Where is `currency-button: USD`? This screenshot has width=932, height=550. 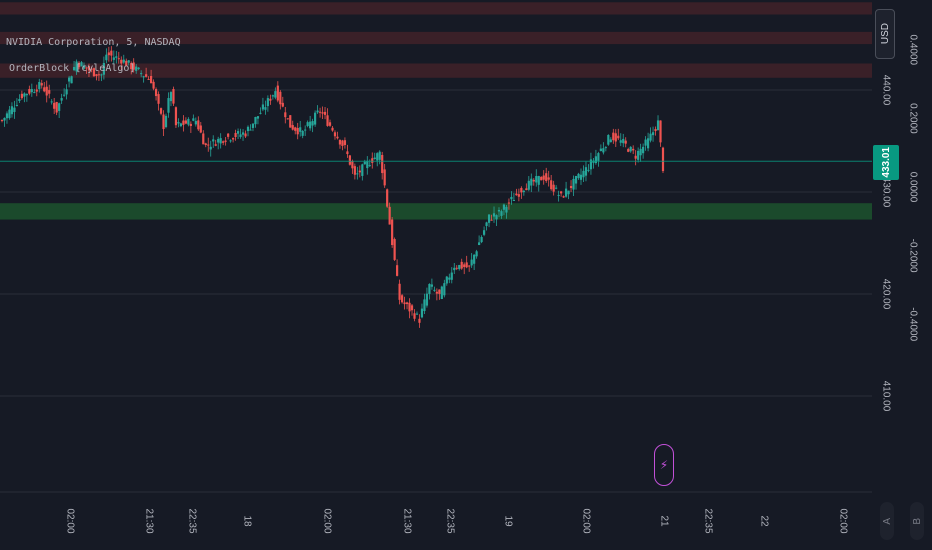 currency-button: USD is located at coordinates (885, 34).